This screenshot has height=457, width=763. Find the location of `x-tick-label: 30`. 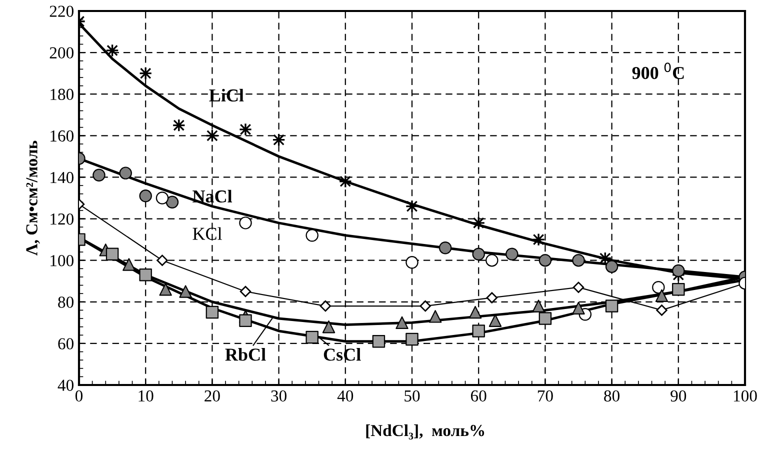

x-tick-label: 30 is located at coordinates (278, 396).